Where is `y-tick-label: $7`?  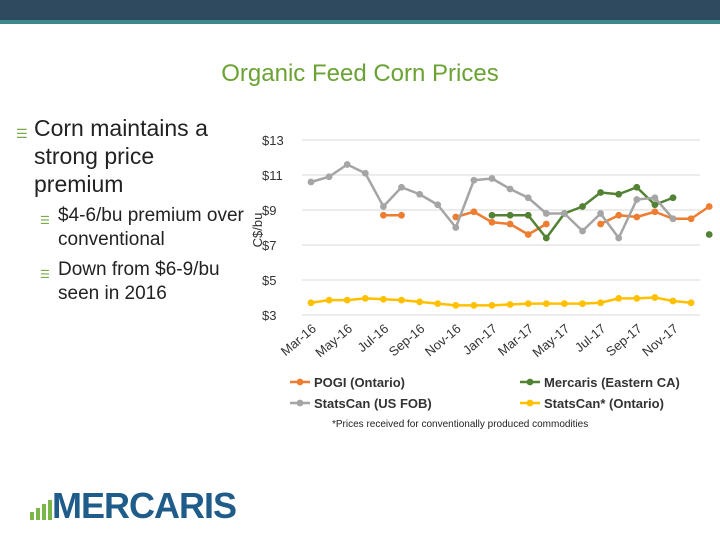
y-tick-label: $7 is located at coordinates (269, 245).